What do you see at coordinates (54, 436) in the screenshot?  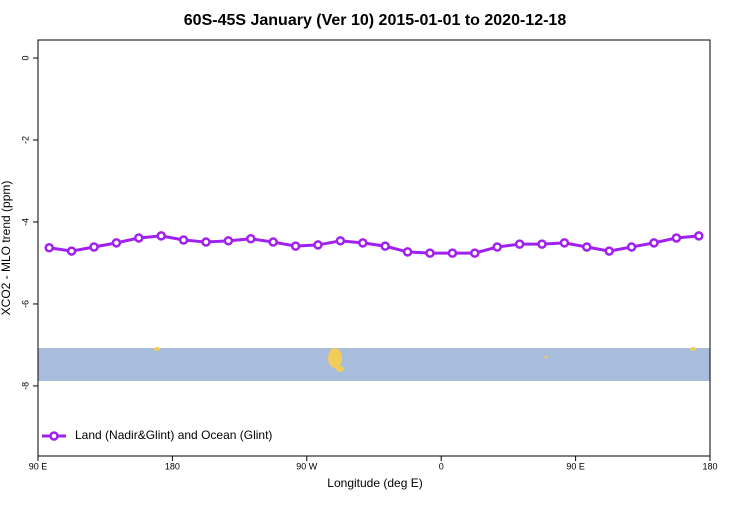 I see `legend-marker` at bounding box center [54, 436].